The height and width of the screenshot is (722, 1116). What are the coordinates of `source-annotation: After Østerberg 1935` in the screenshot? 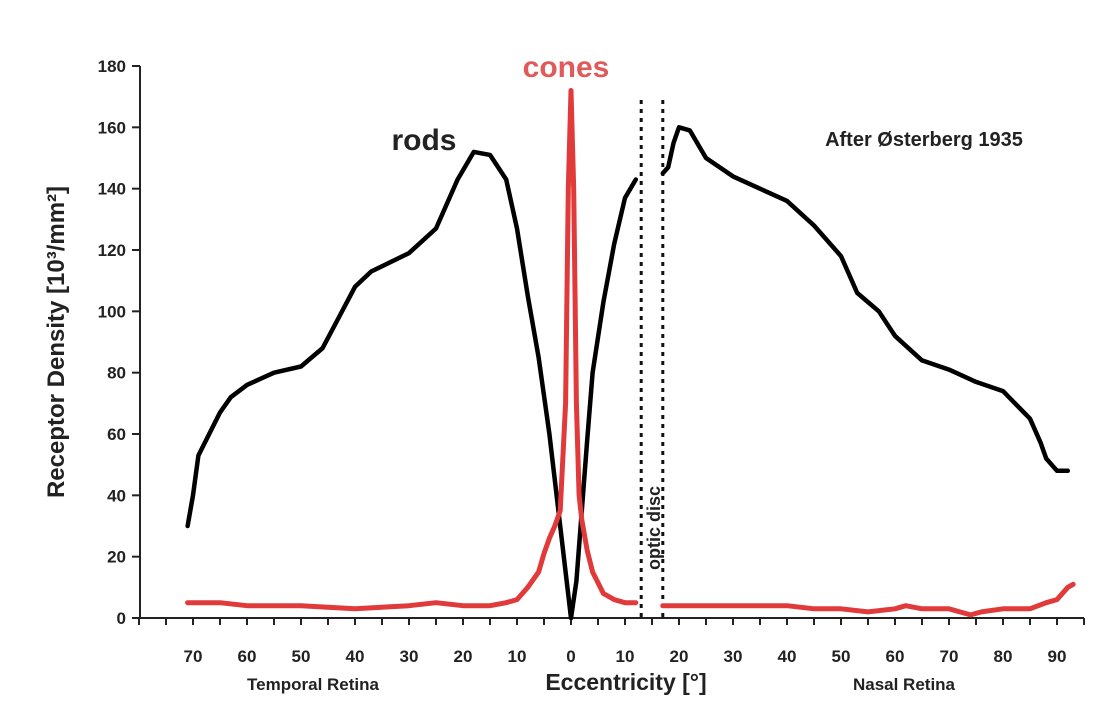 It's located at (924, 140).